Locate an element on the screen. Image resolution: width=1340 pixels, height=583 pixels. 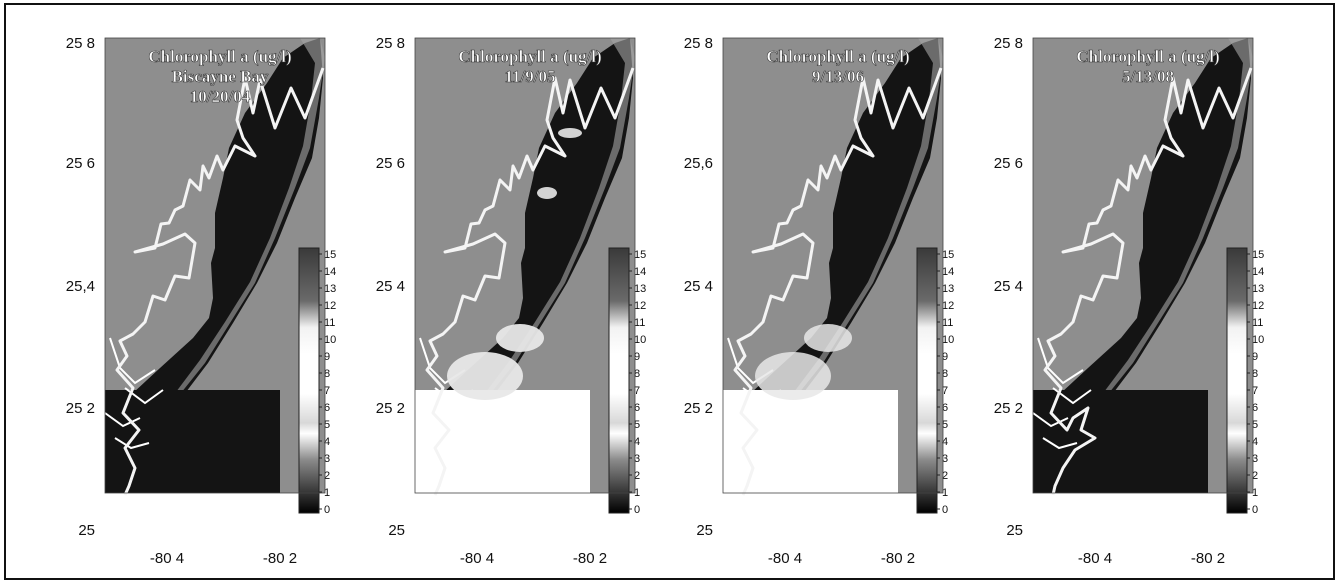
panel-title: Biscayne Bay is located at coordinates (220, 76).